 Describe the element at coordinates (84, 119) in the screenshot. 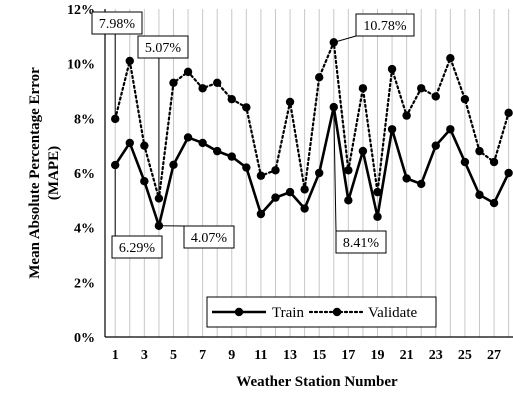

I see `y-tick-label: 8%` at that location.